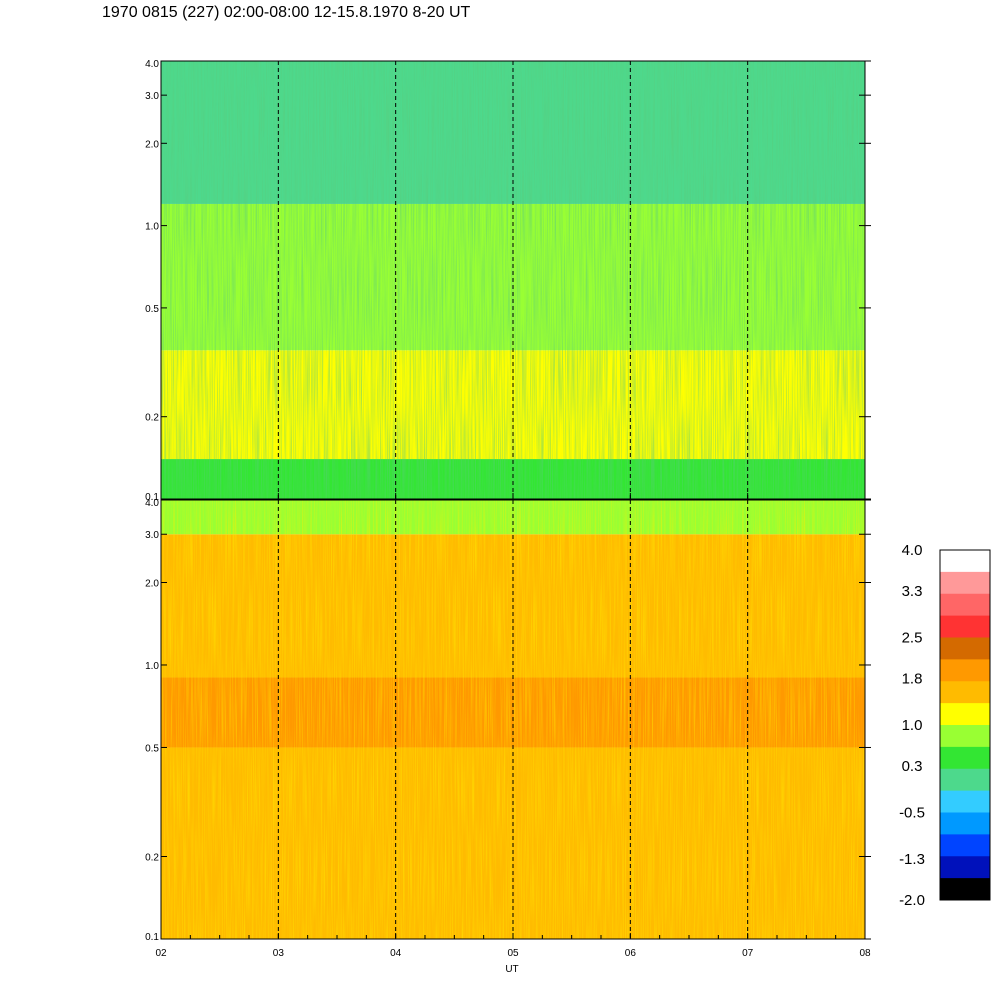  What do you see at coordinates (748, 953) in the screenshot?
I see `x-tick-label: 07` at bounding box center [748, 953].